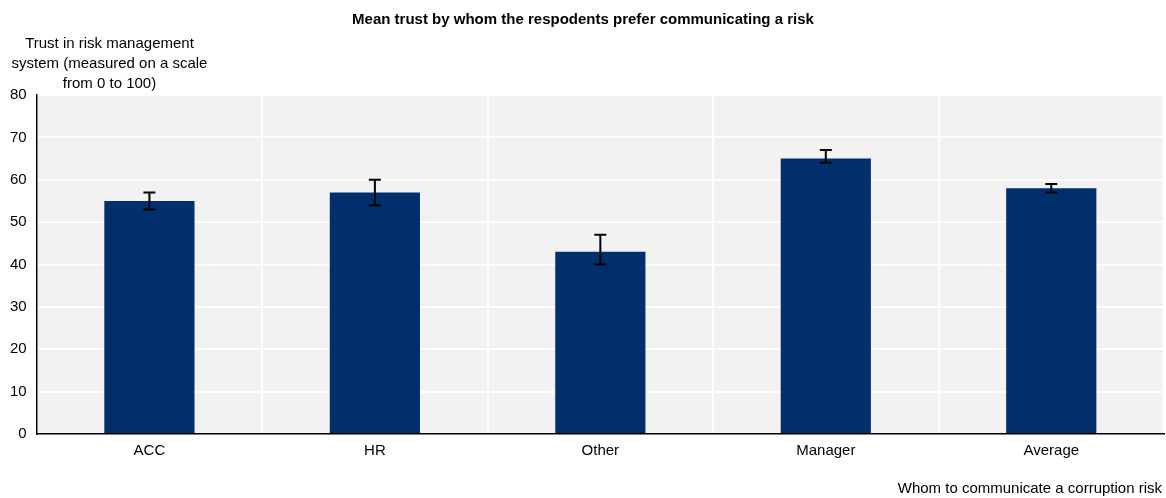  I want to click on chart-title: Mean trust by whom the respodents prefer communicating a risk, so click(583, 18).